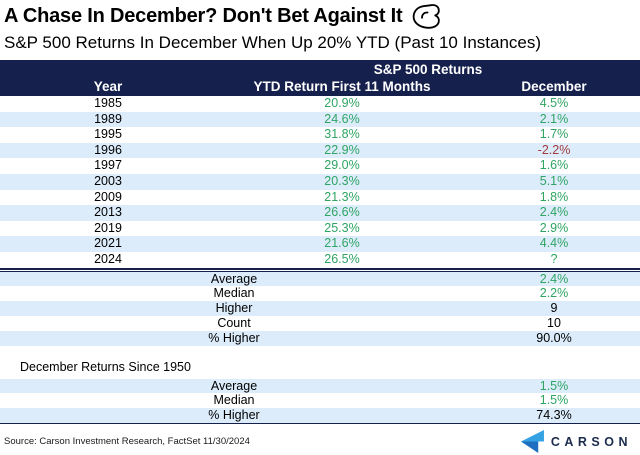  What do you see at coordinates (554, 165) in the screenshot?
I see `december-cell: 1.6%` at bounding box center [554, 165].